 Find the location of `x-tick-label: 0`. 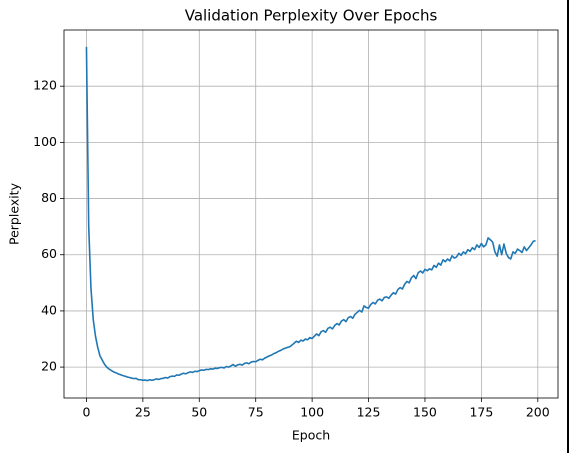

x-tick-label: 0 is located at coordinates (86, 412).